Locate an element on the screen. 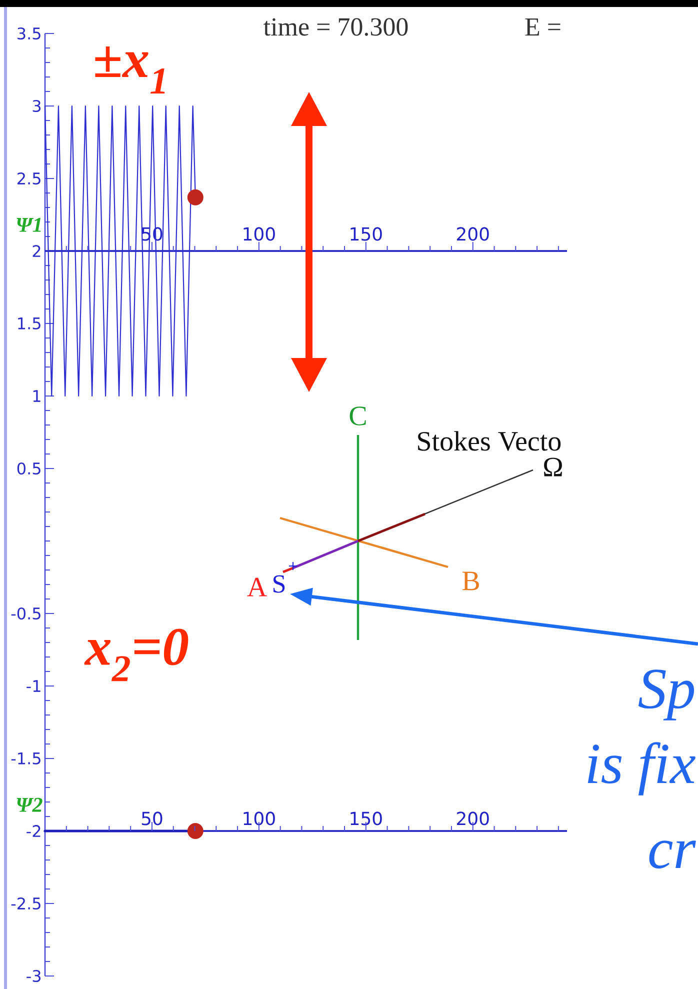  y-tick-label: -2.5 is located at coordinates (25, 903).